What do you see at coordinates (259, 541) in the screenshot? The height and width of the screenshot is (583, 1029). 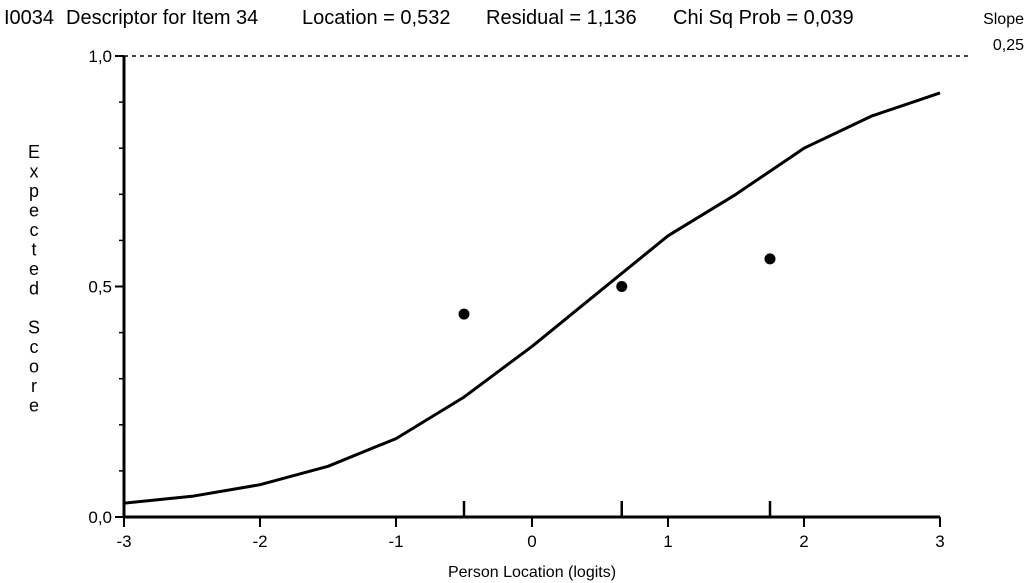 I see `x-tick-label: -2` at bounding box center [259, 541].